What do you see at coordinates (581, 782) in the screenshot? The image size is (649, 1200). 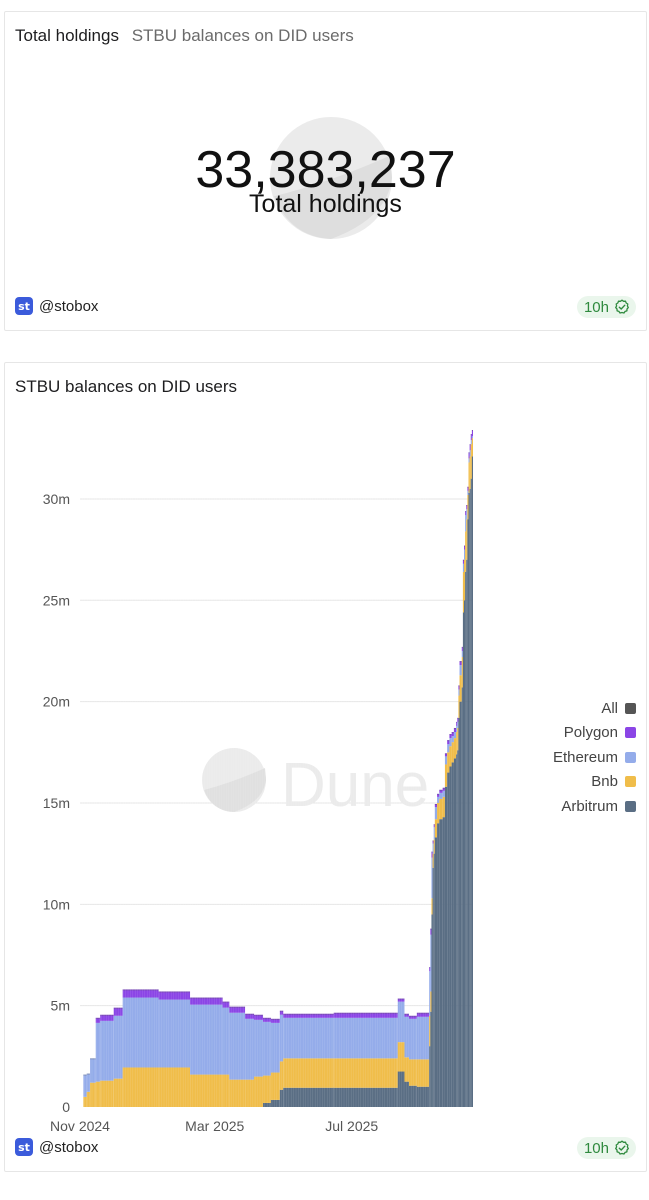 I see `legend-item-bnb: Bnb` at bounding box center [581, 782].